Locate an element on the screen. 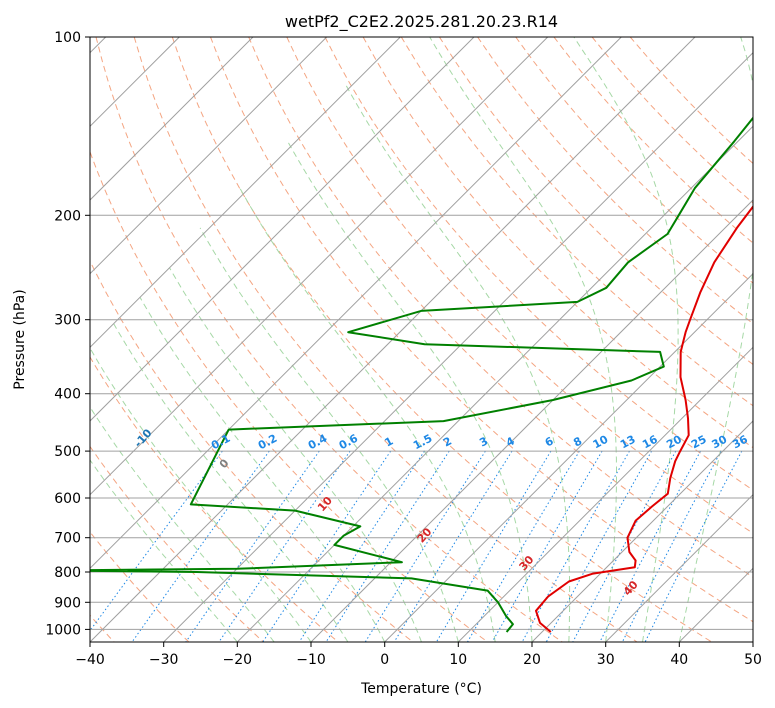 The width and height of the screenshot is (775, 708). x-tick-label: 20 is located at coordinates (532, 660).